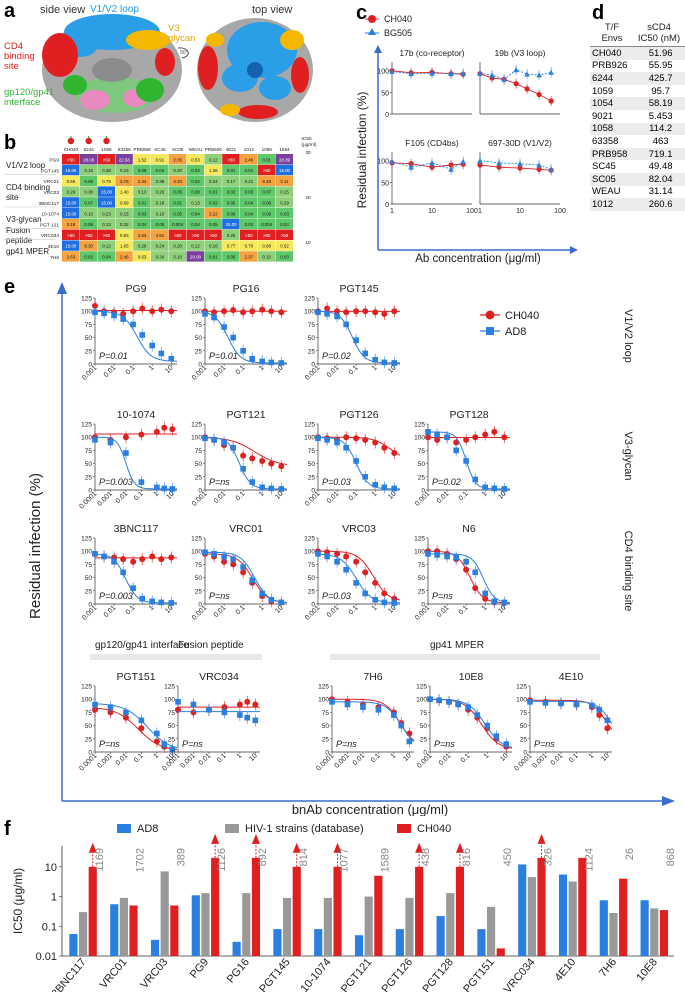 This screenshot has width=685, height=992. I want to click on env-name: 1059, so click(603, 91).